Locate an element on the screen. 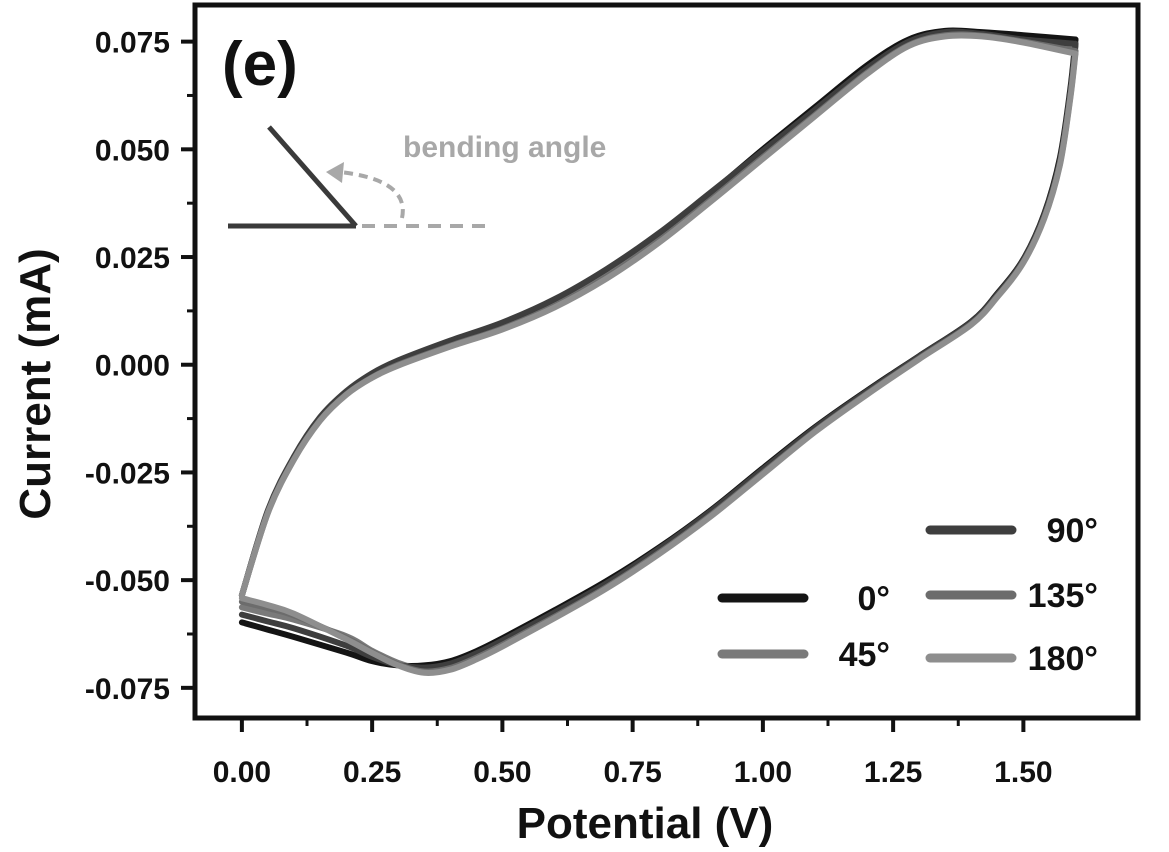  x-tick-label: 0.00 is located at coordinates (242, 772).